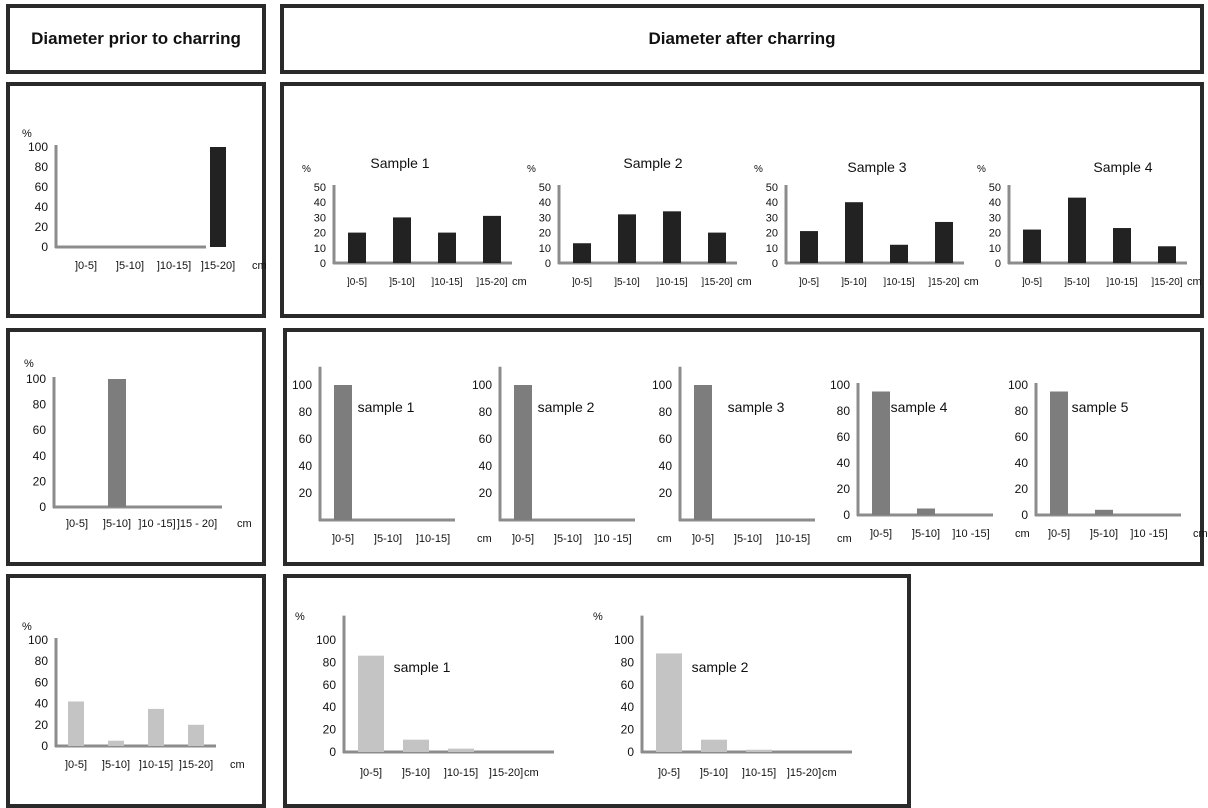  What do you see at coordinates (320, 218) in the screenshot?
I see `y-tick-label: 30` at bounding box center [320, 218].